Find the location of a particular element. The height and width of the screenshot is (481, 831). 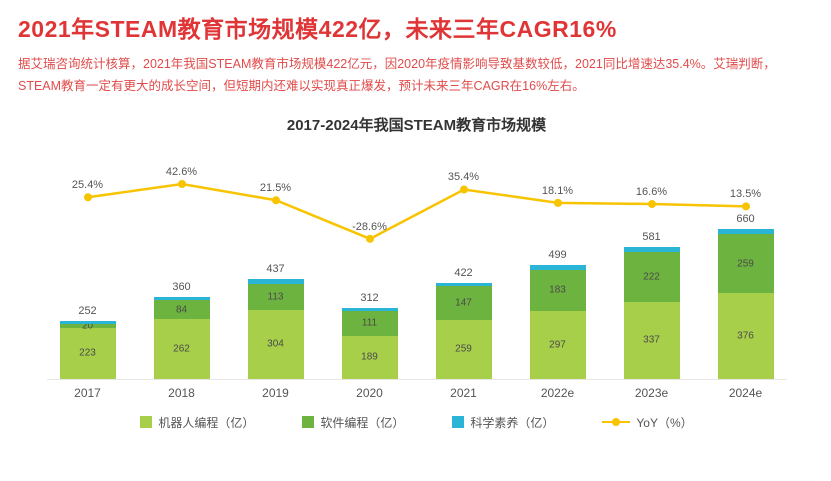

bar-total-label: 499 is located at coordinates (557, 255).